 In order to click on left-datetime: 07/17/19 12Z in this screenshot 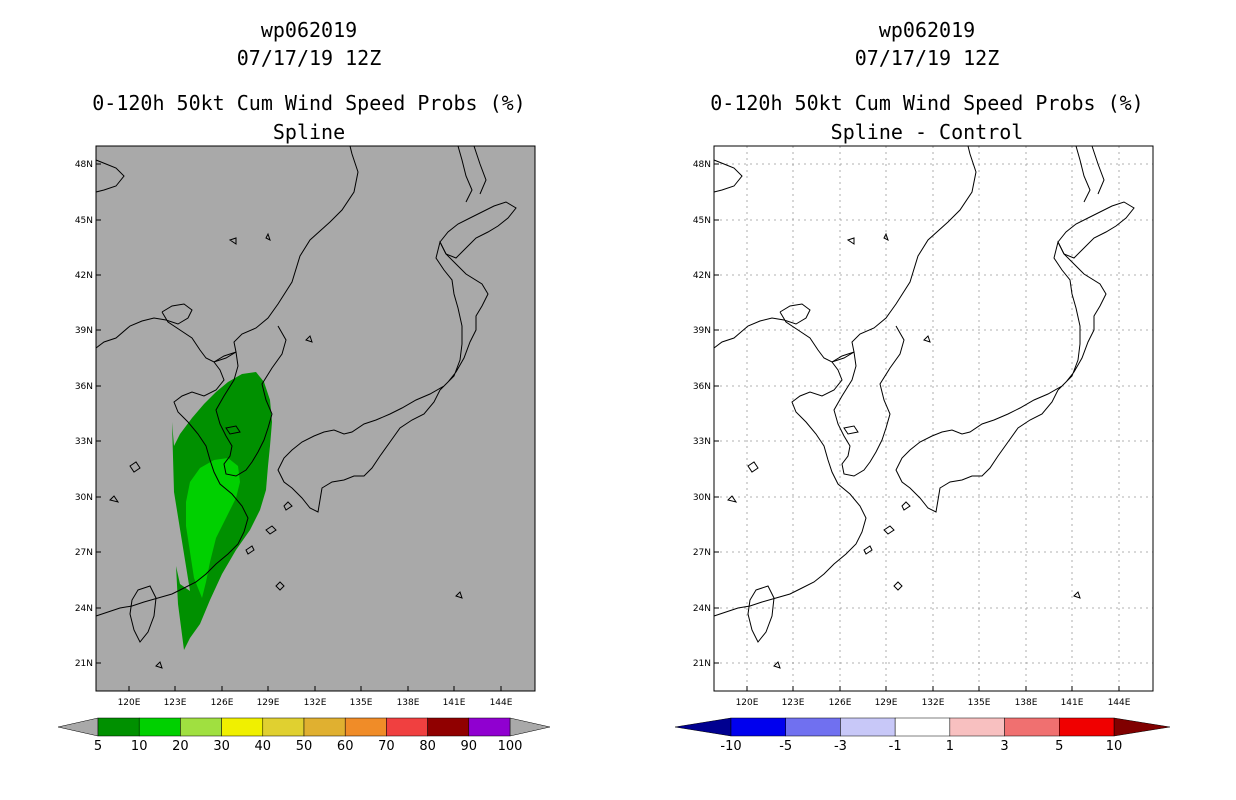, I will do `click(309, 58)`.